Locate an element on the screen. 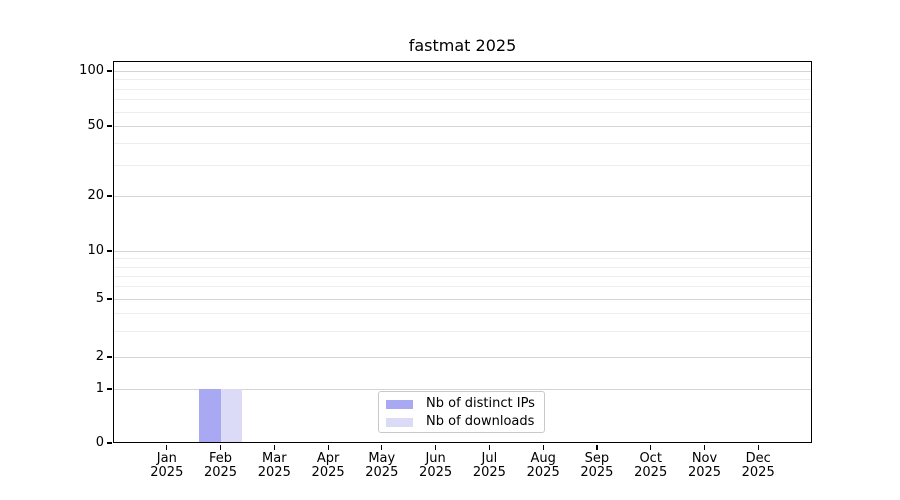 This screenshot has height=500, width=900. legend-entry-downloads: Nb of downloads is located at coordinates (465, 422).